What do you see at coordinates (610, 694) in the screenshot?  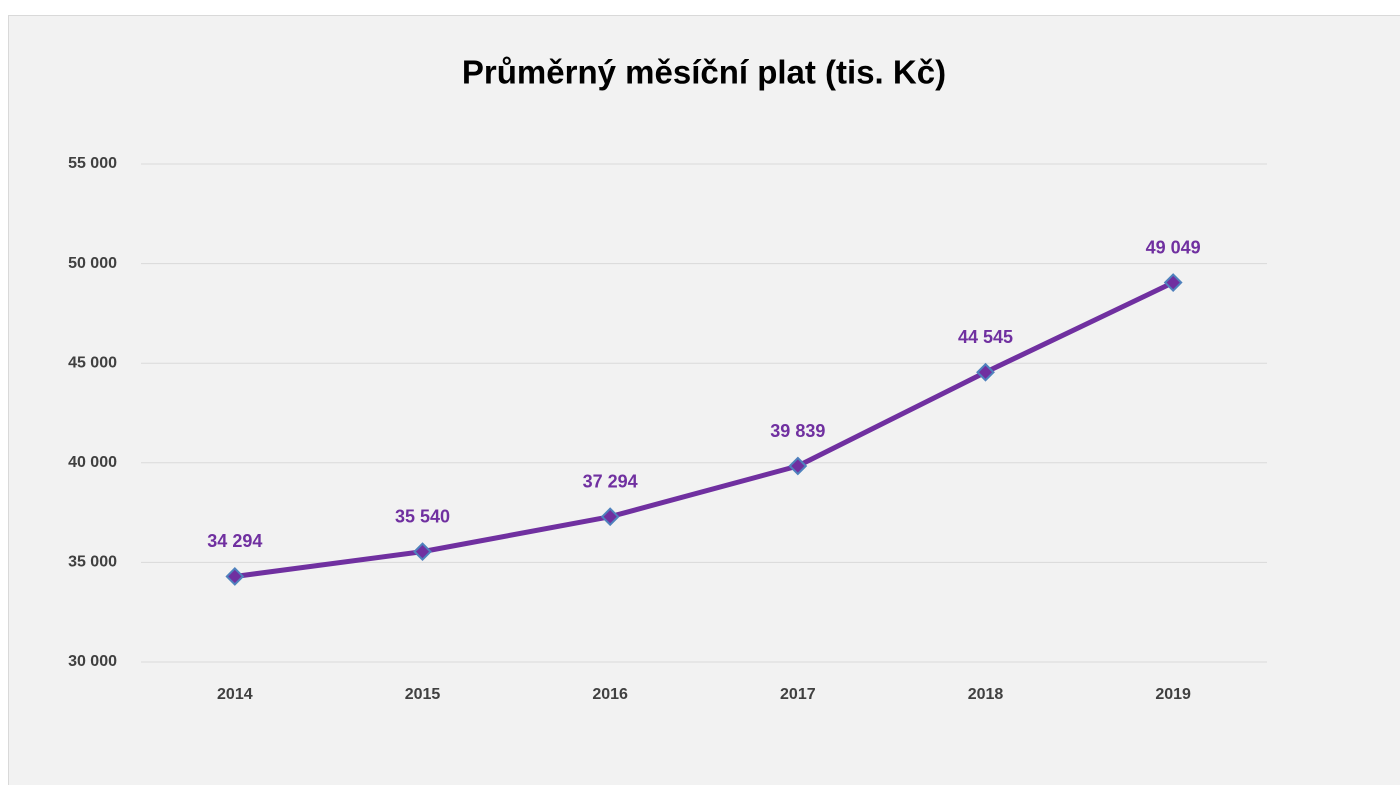 I see `x-tick-label: 2016` at bounding box center [610, 694].